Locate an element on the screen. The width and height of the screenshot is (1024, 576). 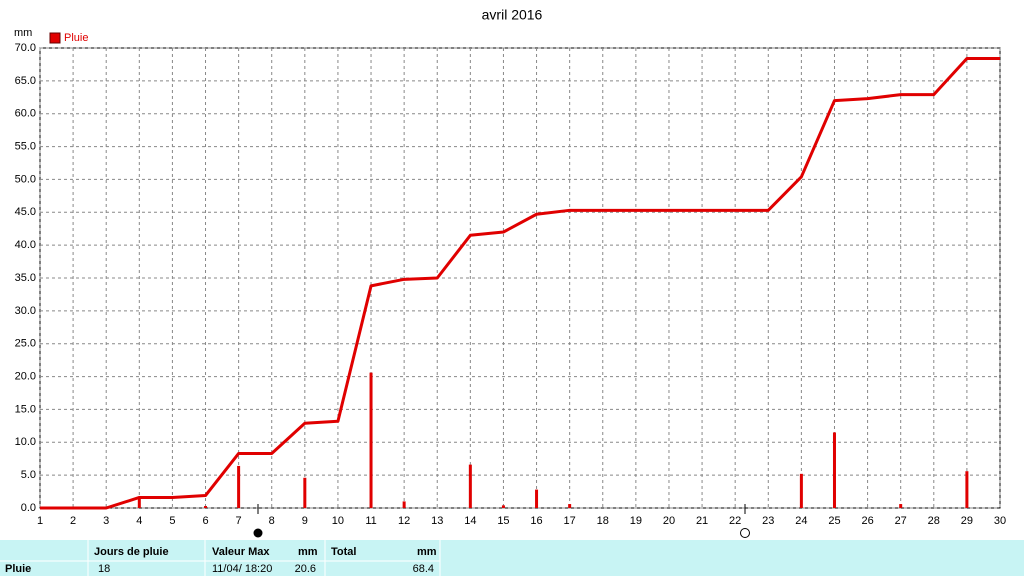
x-tick-label: 9 is located at coordinates (305, 521).